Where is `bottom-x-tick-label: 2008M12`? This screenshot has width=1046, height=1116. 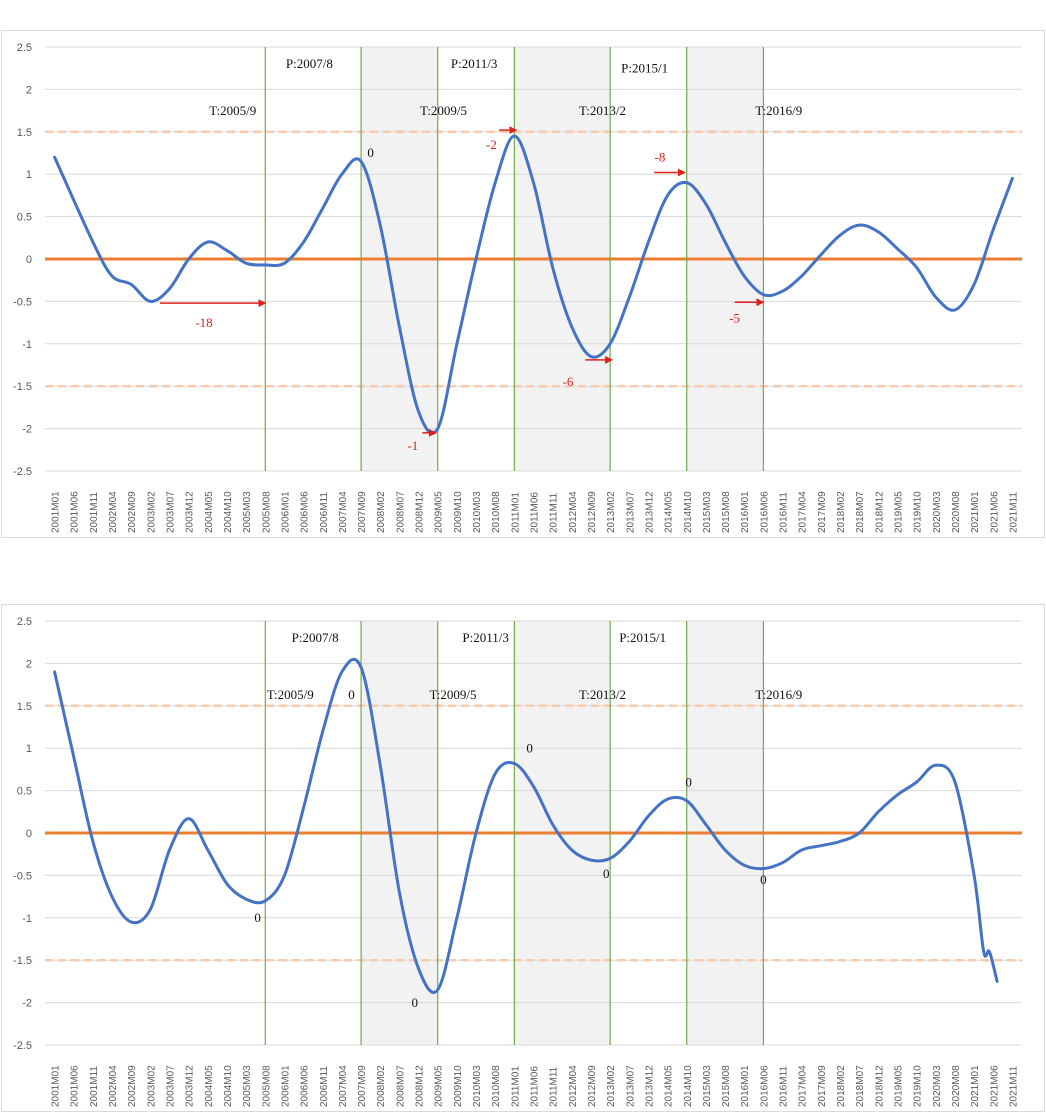
bottom-x-tick-label: 2008M12 is located at coordinates (420, 1086).